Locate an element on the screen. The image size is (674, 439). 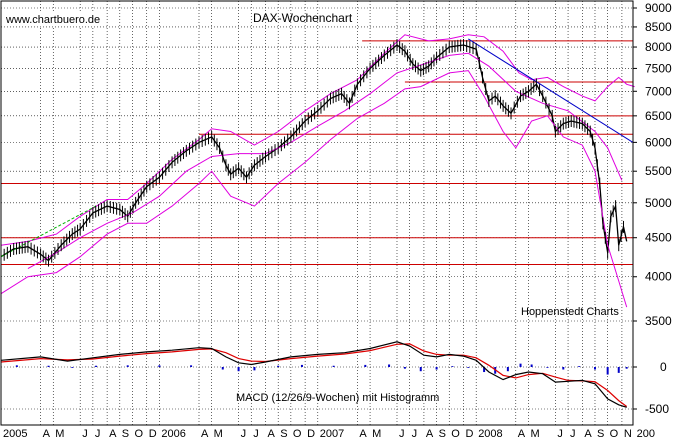
y-tick-label: 8500 is located at coordinates (658, 27).